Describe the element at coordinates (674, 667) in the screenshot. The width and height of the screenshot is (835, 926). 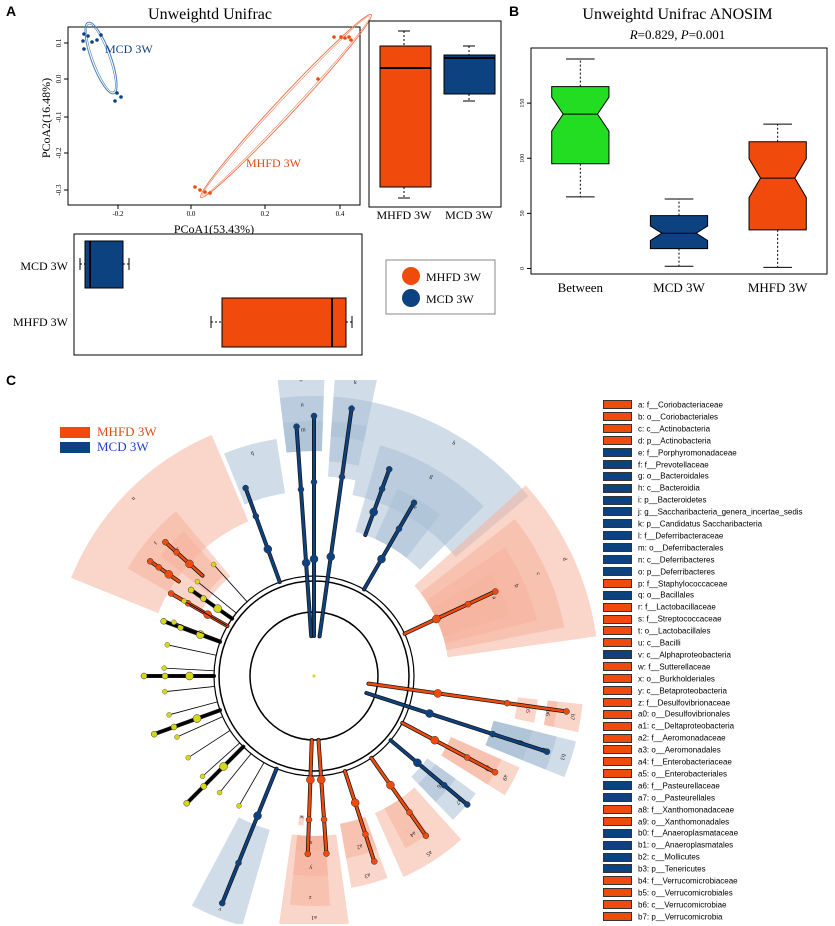
I see `taxa-legend-label: w: f__Sutterellaceae` at that location.